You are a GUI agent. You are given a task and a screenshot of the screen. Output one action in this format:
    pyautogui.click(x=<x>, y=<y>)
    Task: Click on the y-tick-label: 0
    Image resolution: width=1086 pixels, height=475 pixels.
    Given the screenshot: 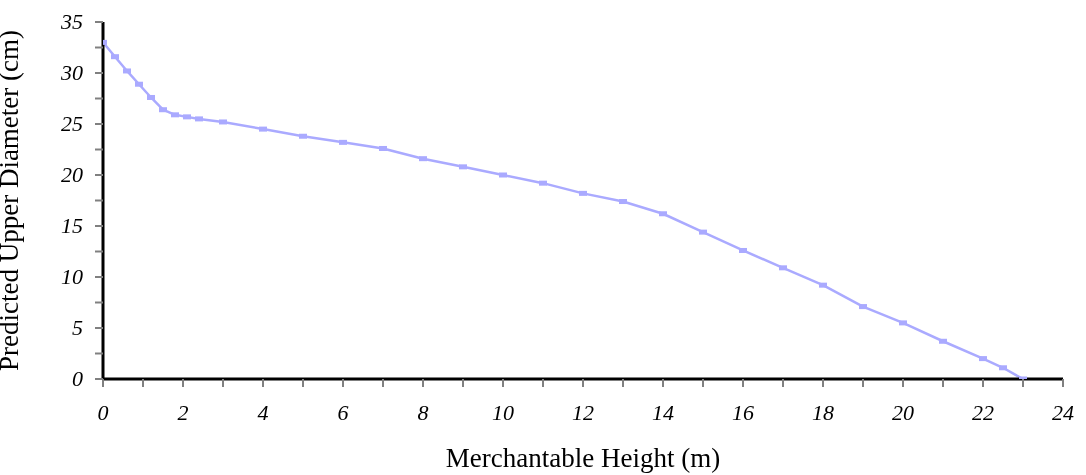 What is the action you would take?
    pyautogui.click(x=77, y=378)
    